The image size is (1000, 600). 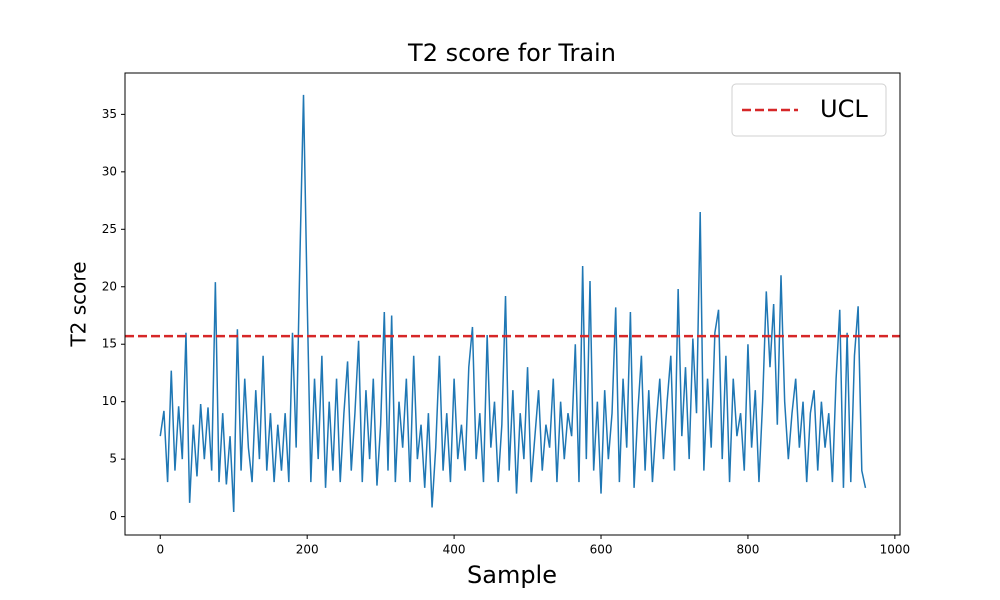 I want to click on x-tick-label: 400, so click(x=454, y=550).